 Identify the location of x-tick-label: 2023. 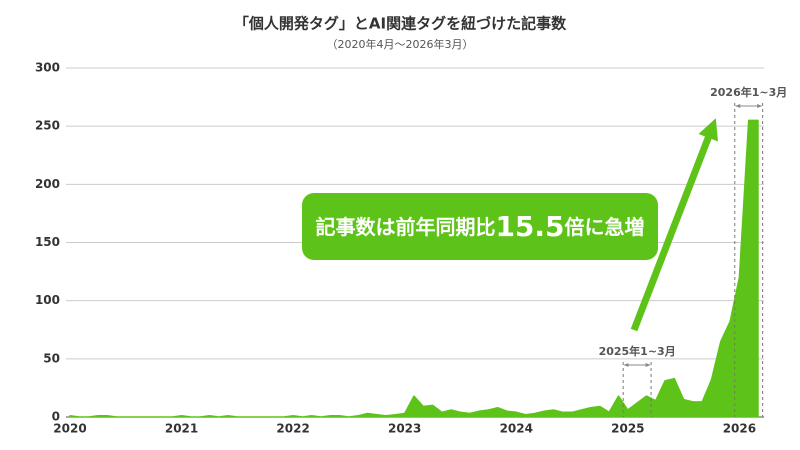
(404, 429).